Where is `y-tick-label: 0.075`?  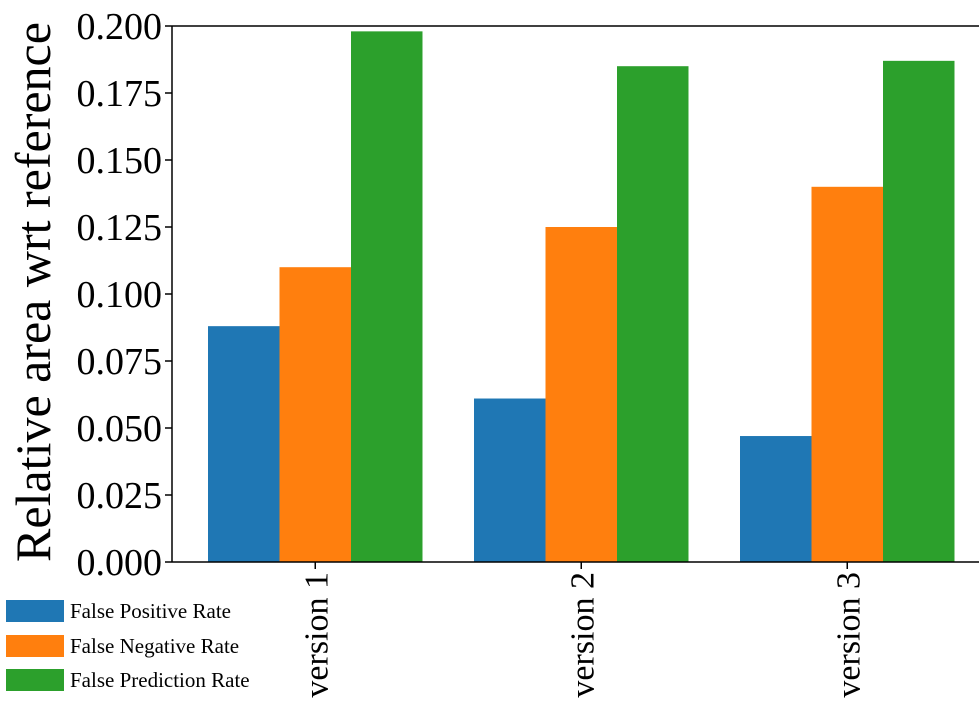 y-tick-label: 0.075 is located at coordinates (120, 362).